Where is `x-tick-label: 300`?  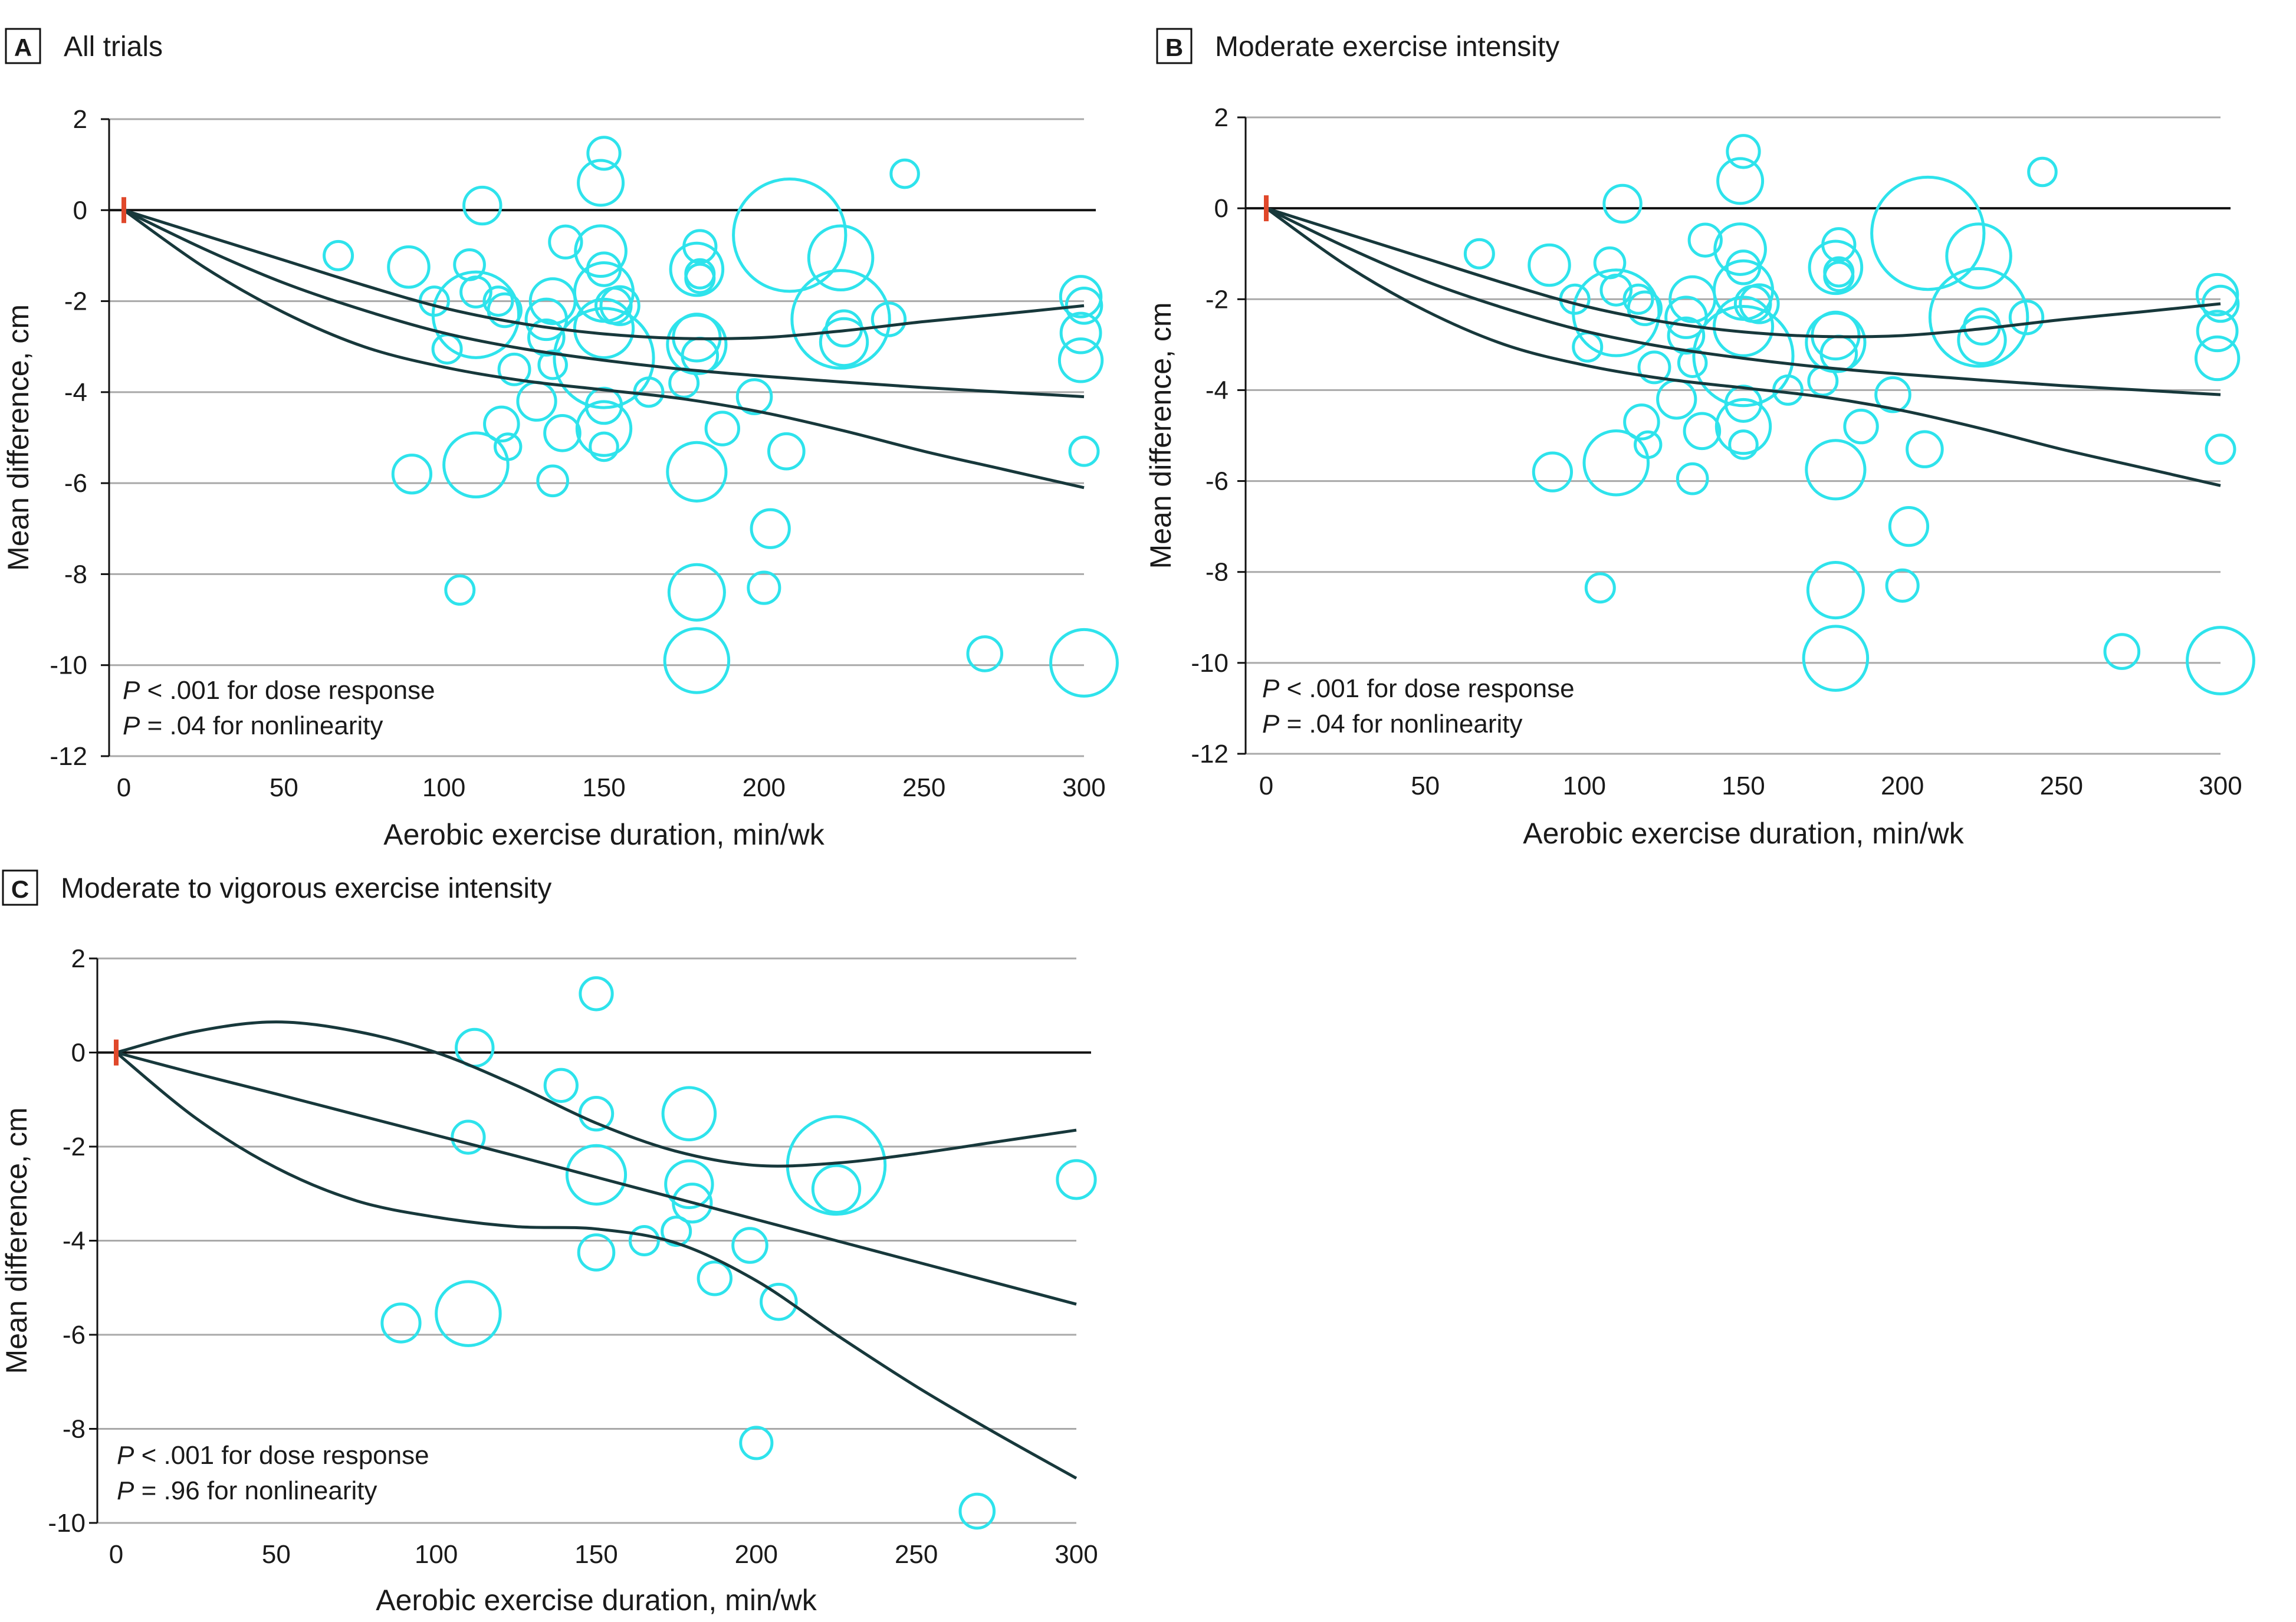 x-tick-label: 300 is located at coordinates (2220, 785).